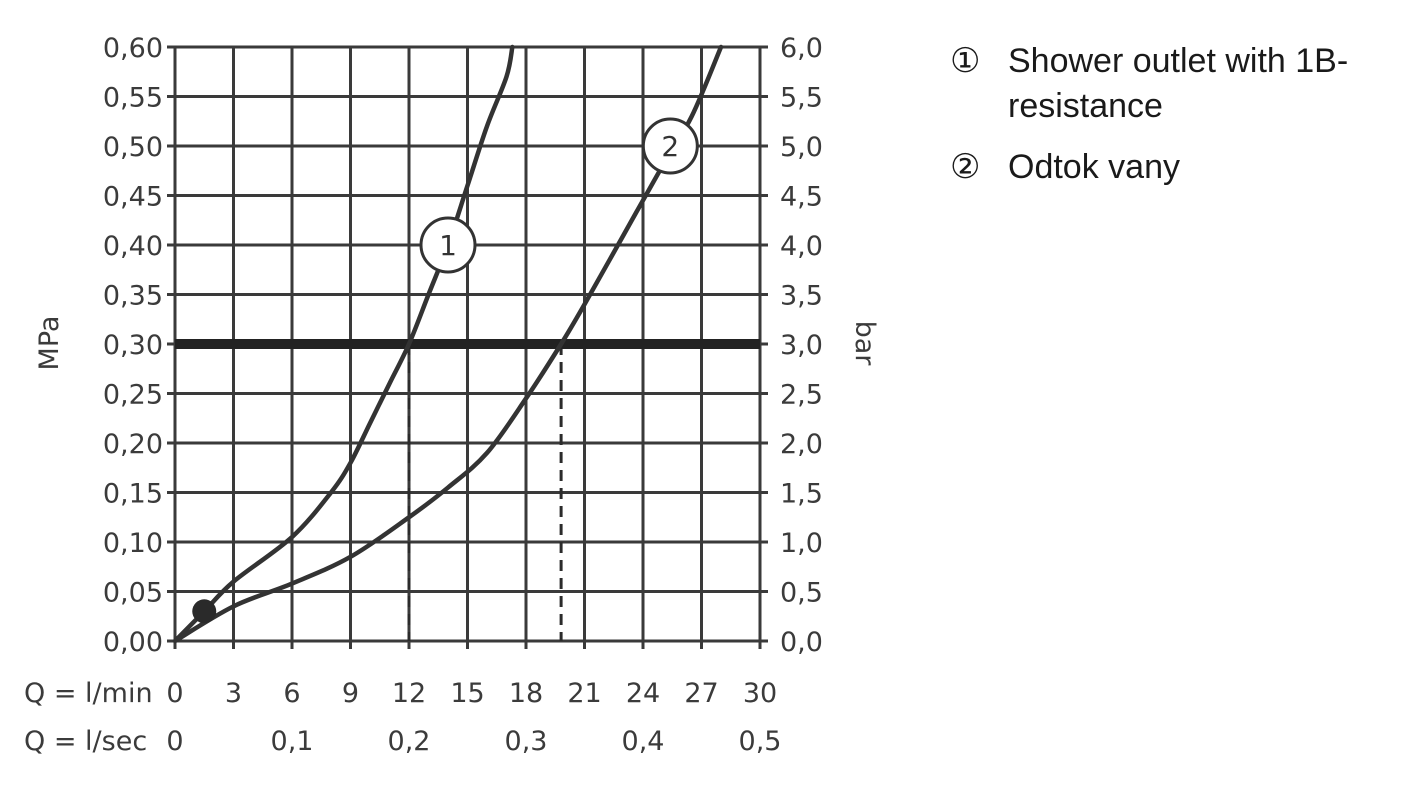  I want to click on y-right-tick-label: 3,5, so click(801, 296).